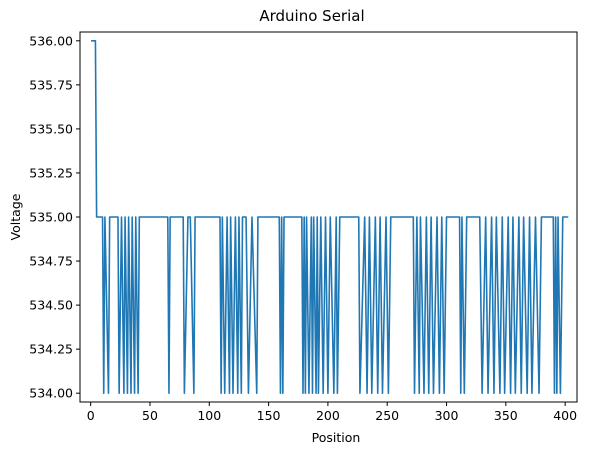 The image size is (593, 455). What do you see at coordinates (51, 349) in the screenshot?
I see `y-tick-label: 534.25` at bounding box center [51, 349].